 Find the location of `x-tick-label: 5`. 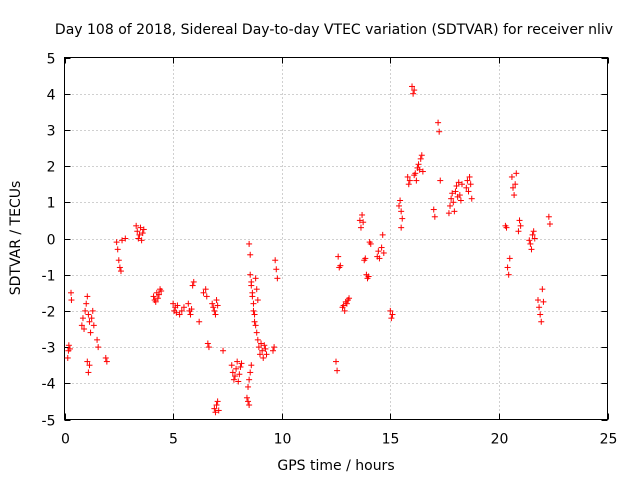

x-tick-label: 5 is located at coordinates (173, 440).